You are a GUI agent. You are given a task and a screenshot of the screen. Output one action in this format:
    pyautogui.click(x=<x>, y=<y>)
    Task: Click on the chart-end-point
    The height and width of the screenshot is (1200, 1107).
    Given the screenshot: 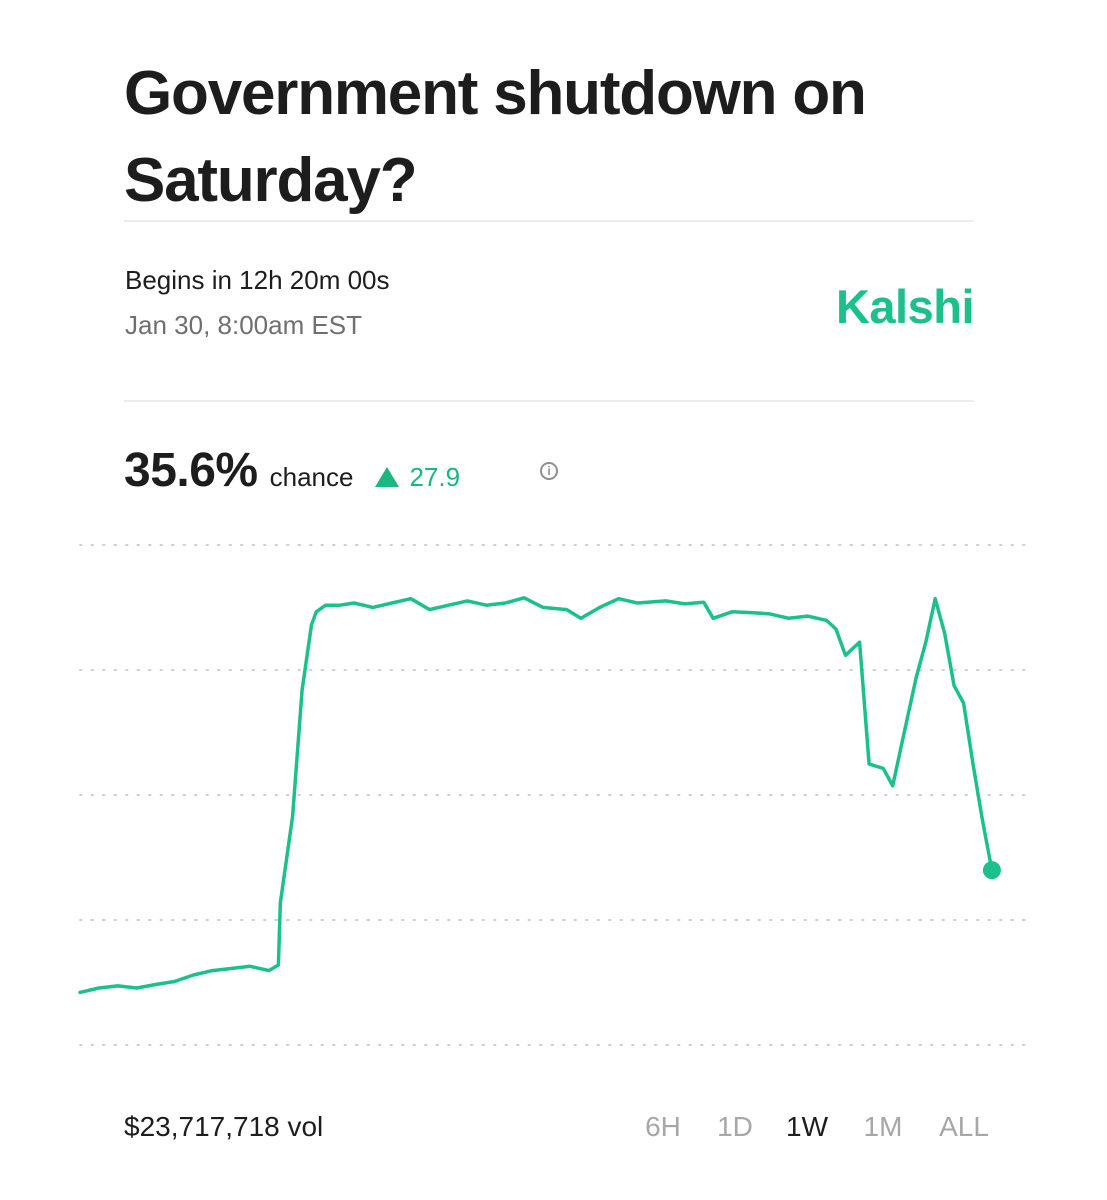 What is the action you would take?
    pyautogui.click(x=991, y=870)
    